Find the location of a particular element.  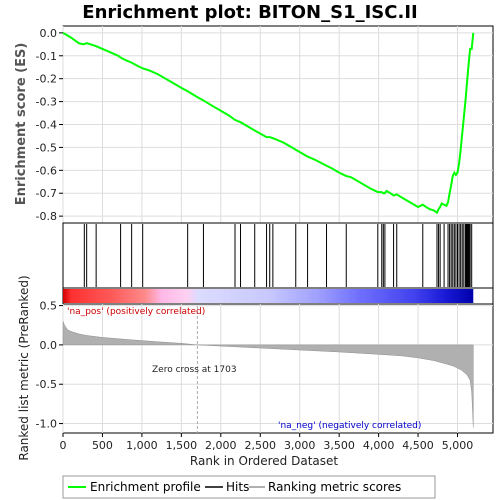

x-tick-label: 5,000 is located at coordinates (458, 445).